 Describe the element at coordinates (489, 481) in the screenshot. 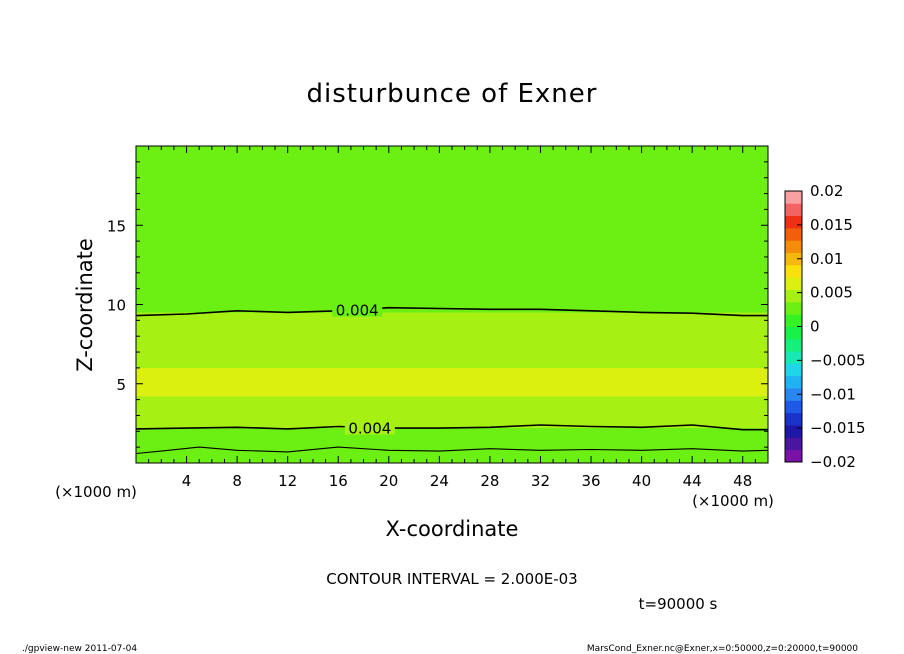

I see `x-tick-label: 28` at that location.